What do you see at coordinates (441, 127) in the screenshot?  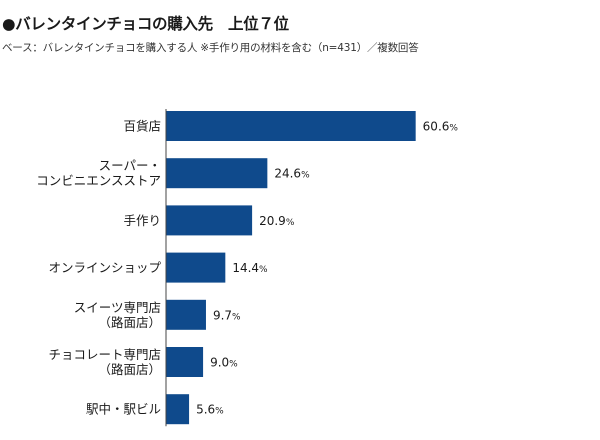 I see `value-label-0: 60.6%` at bounding box center [441, 127].